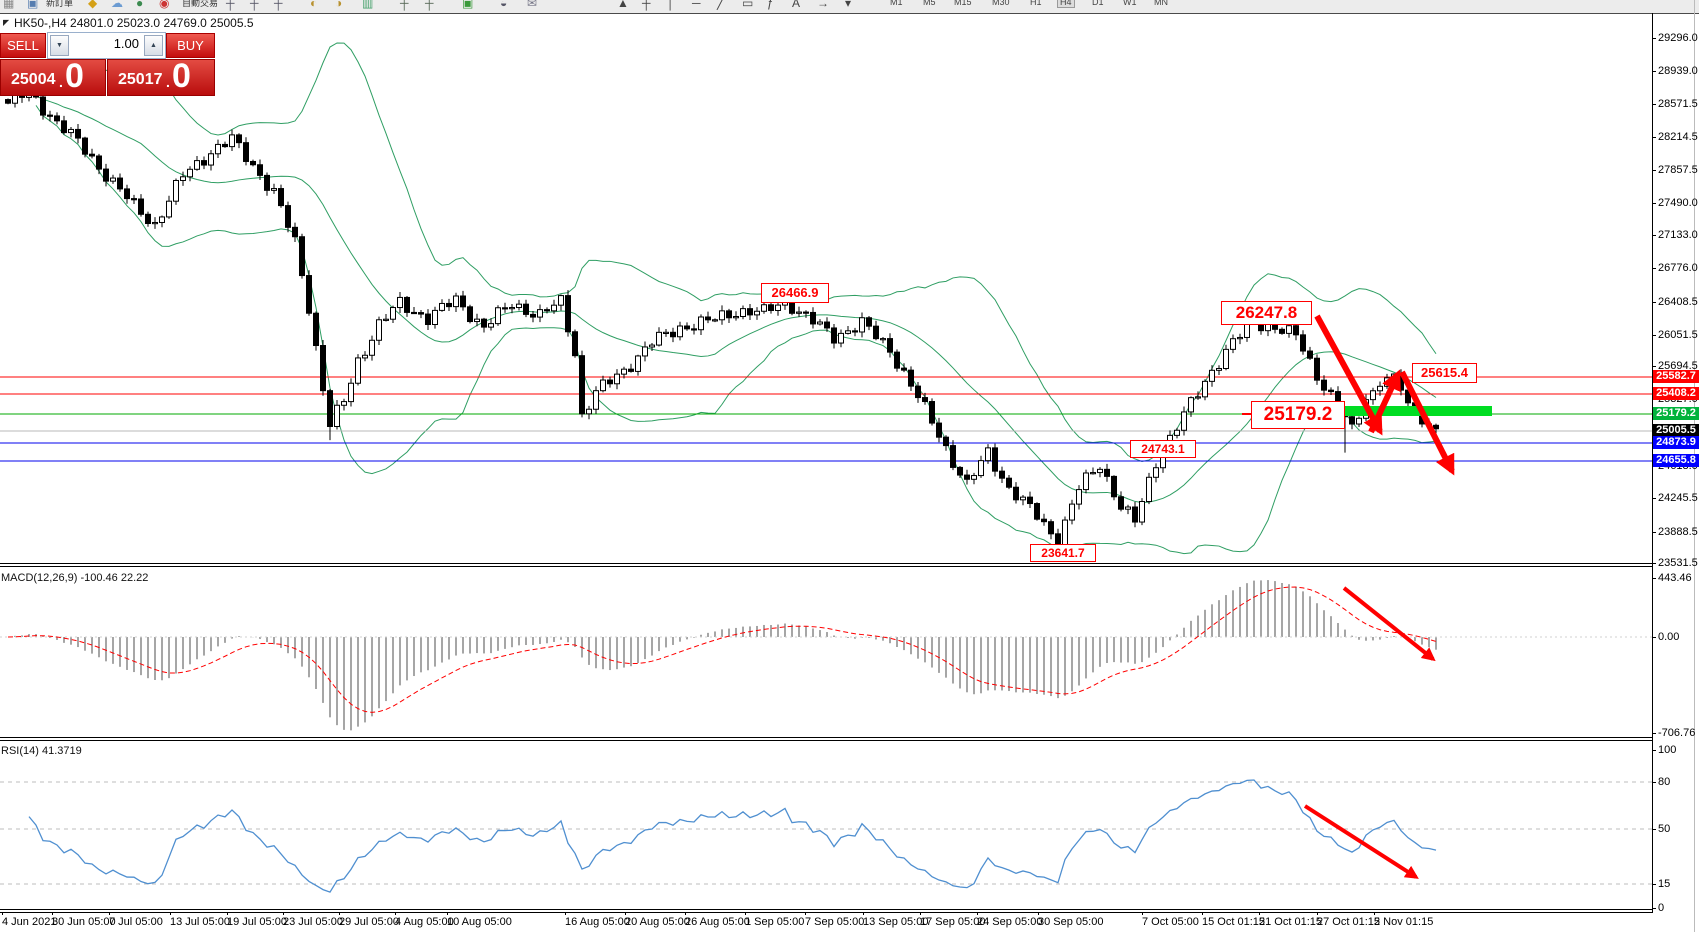  Describe the element at coordinates (1661, 908) in the screenshot. I see `rsi-tick: 0` at that location.